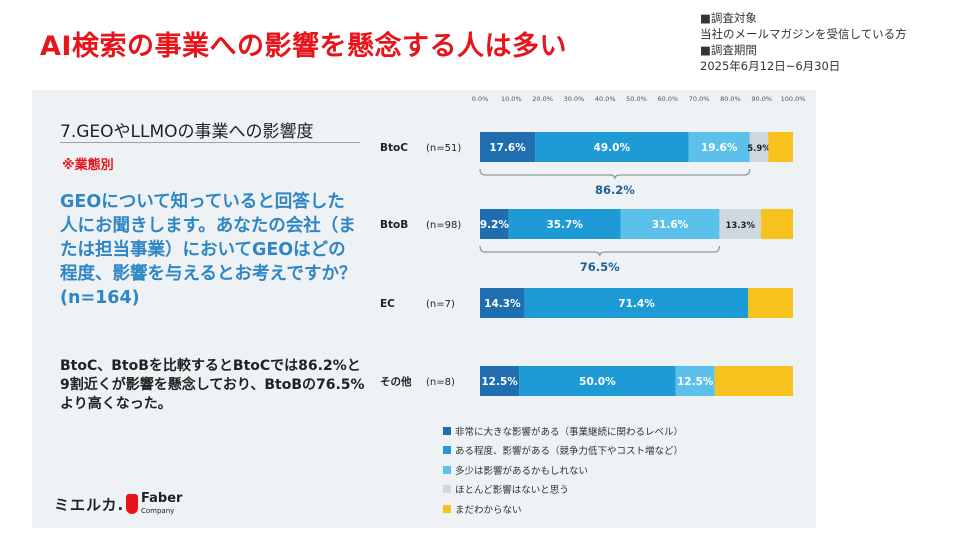 The image size is (960, 540). What do you see at coordinates (89, 505) in the screenshot?
I see `mieruca-logo: ミエルカ.` at bounding box center [89, 505].